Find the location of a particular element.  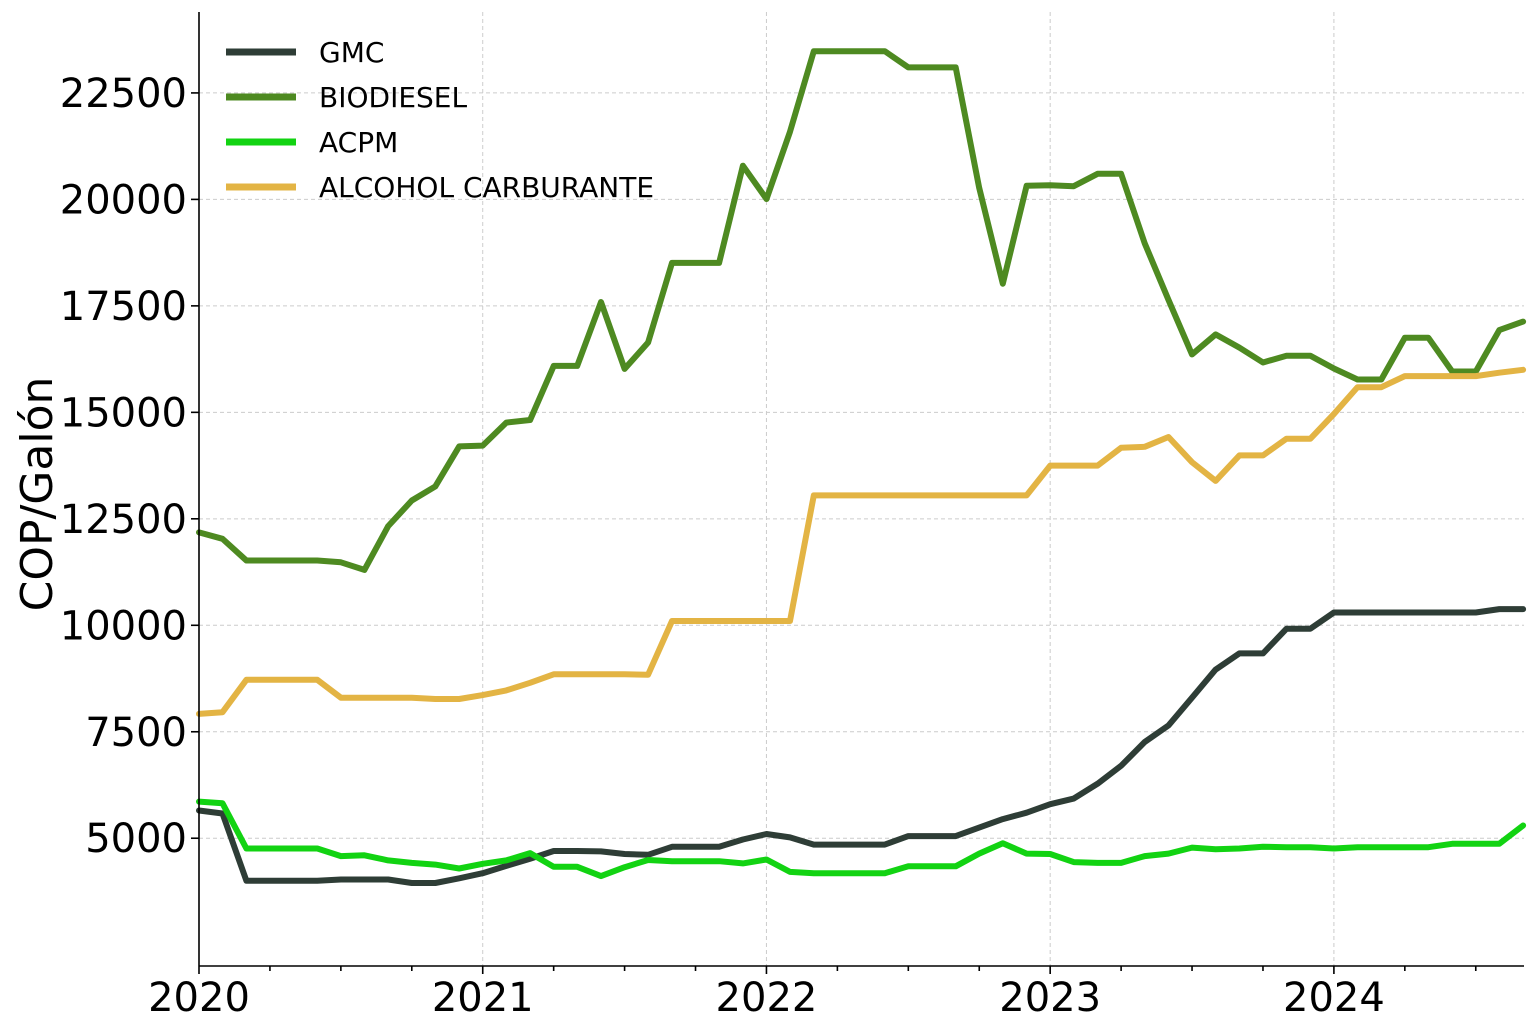

legend-label: ACPM is located at coordinates (358, 142).